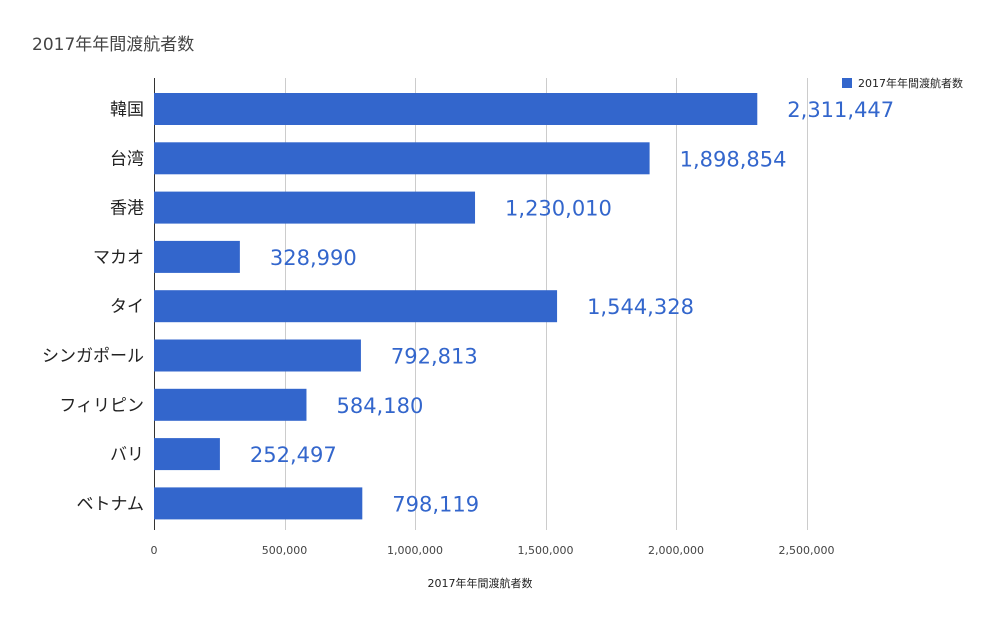 The height and width of the screenshot is (621, 1005). I want to click on category-label: 香港, so click(127, 209).